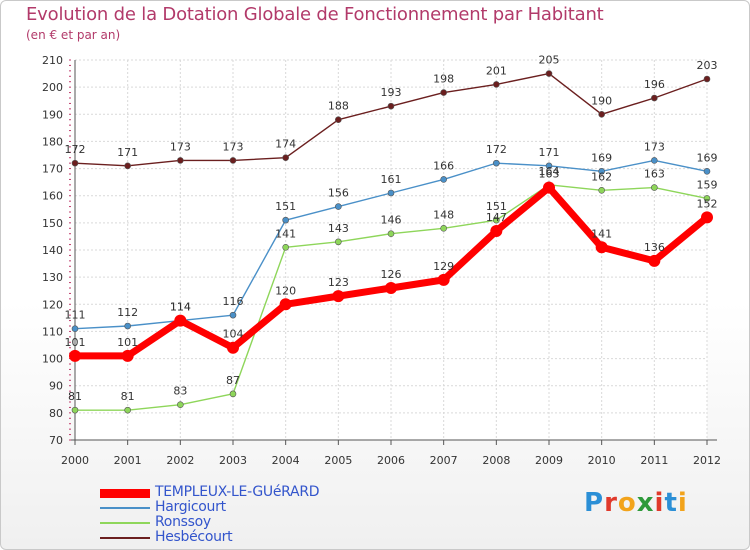 This screenshot has width=750, height=550. Describe the element at coordinates (285, 290) in the screenshot. I see `data-label: 120` at that location.